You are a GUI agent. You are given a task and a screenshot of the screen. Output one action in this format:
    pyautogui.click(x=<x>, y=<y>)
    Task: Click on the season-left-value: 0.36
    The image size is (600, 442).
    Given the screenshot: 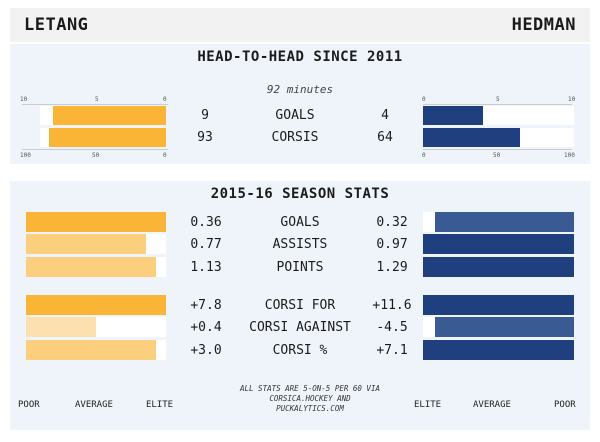 What is the action you would take?
    pyautogui.click(x=206, y=222)
    